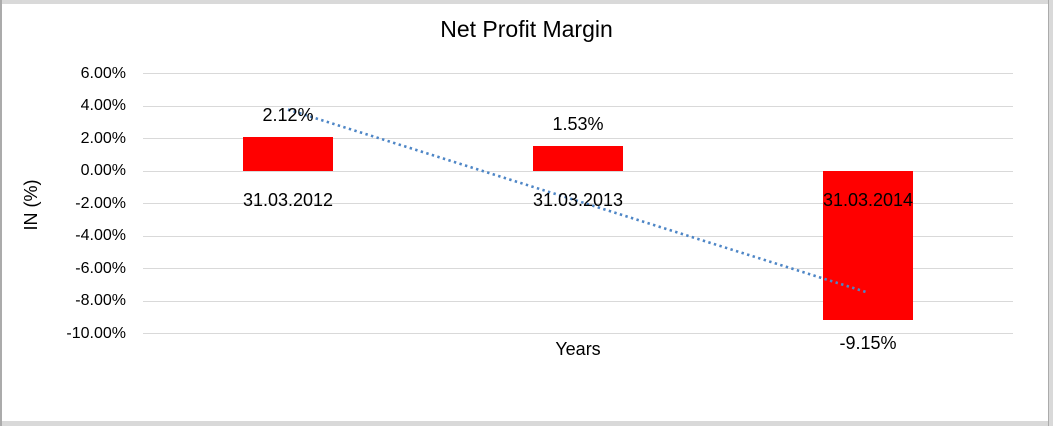 The height and width of the screenshot is (426, 1053). Describe the element at coordinates (100, 236) in the screenshot. I see `y-tick-label--4.00%: -4.00%` at that location.